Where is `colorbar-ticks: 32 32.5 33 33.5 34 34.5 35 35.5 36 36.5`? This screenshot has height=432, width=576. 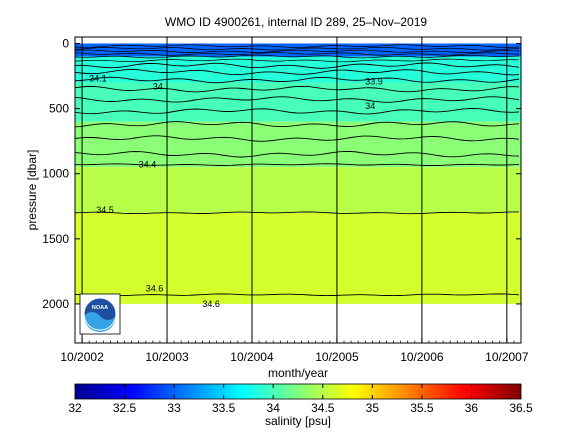 colorbar-ticks: 32 32.5 33 33.5 34 34.5 35 35.5 36 36.5 is located at coordinates (300, 399).